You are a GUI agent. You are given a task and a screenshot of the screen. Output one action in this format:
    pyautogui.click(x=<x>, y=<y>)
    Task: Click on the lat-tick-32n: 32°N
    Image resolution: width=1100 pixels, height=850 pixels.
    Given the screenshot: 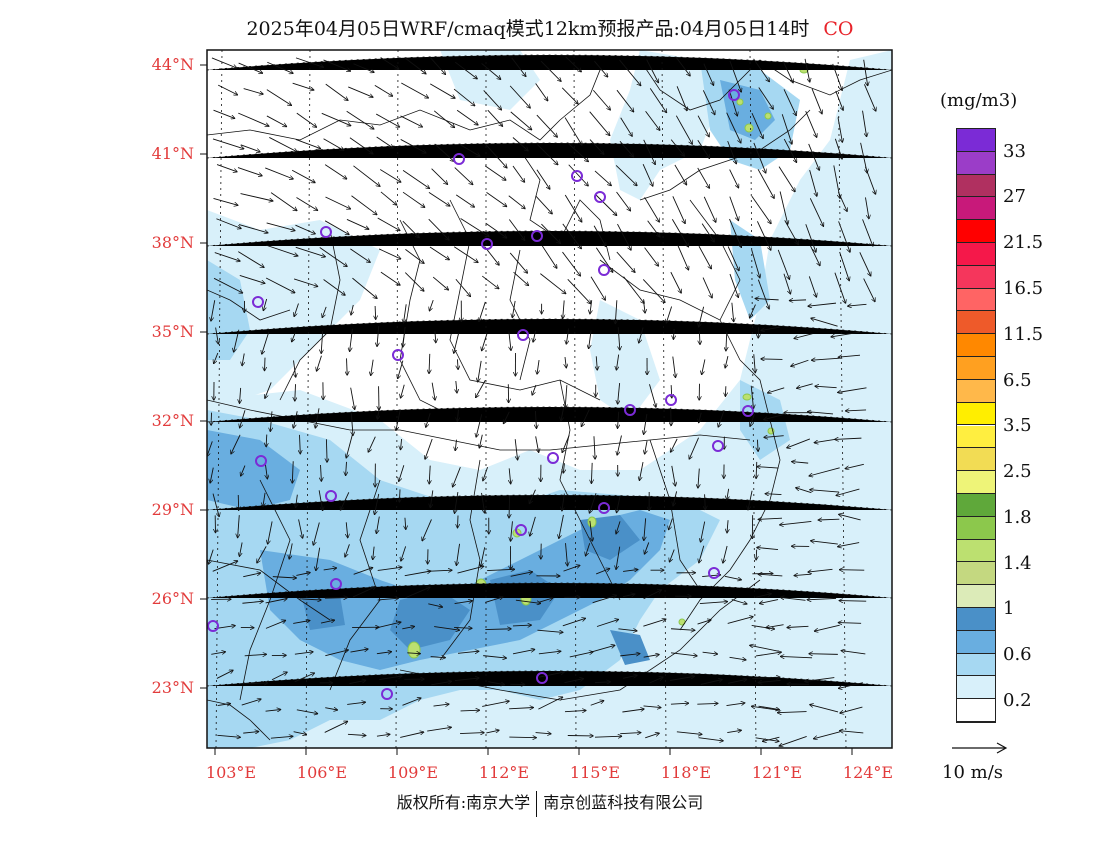 What is the action you would take?
    pyautogui.click(x=172, y=420)
    